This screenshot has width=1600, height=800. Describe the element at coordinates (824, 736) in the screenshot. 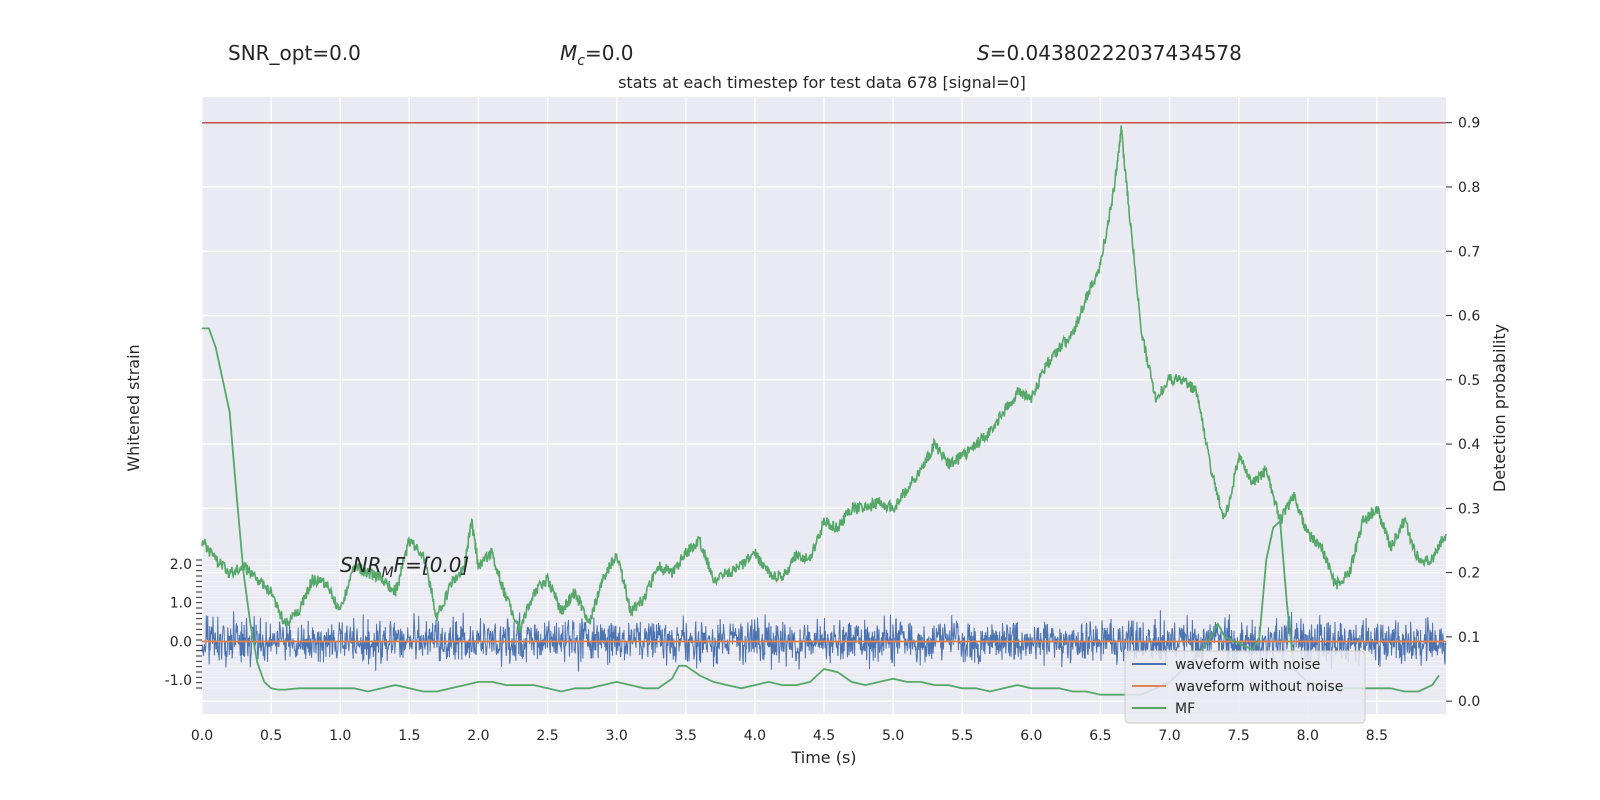

I see `x-tick-label-9: 4.5` at that location.